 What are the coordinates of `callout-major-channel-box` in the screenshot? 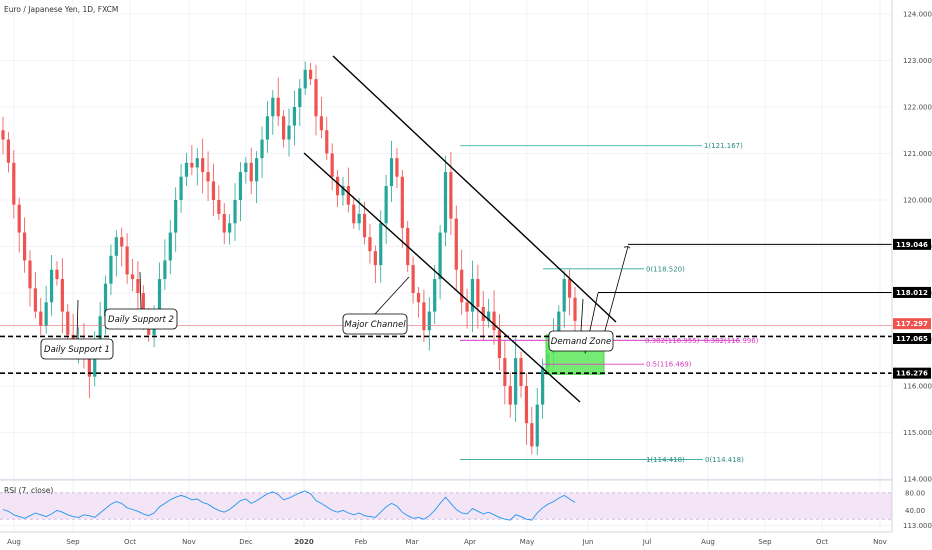 It's located at (375, 324).